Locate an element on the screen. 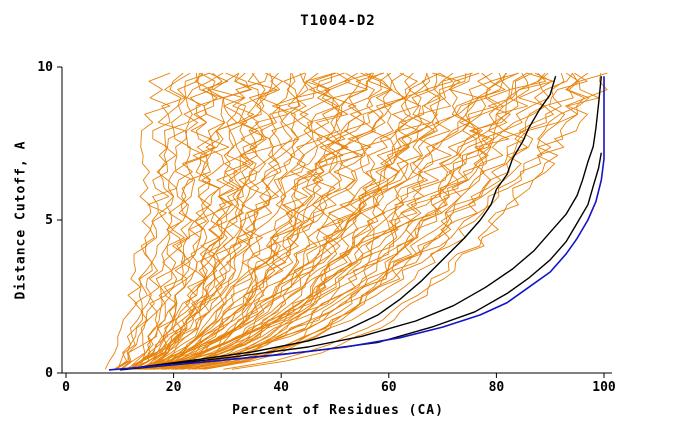 This screenshot has height=440, width=680. x-tick-label: 20 is located at coordinates (174, 387).